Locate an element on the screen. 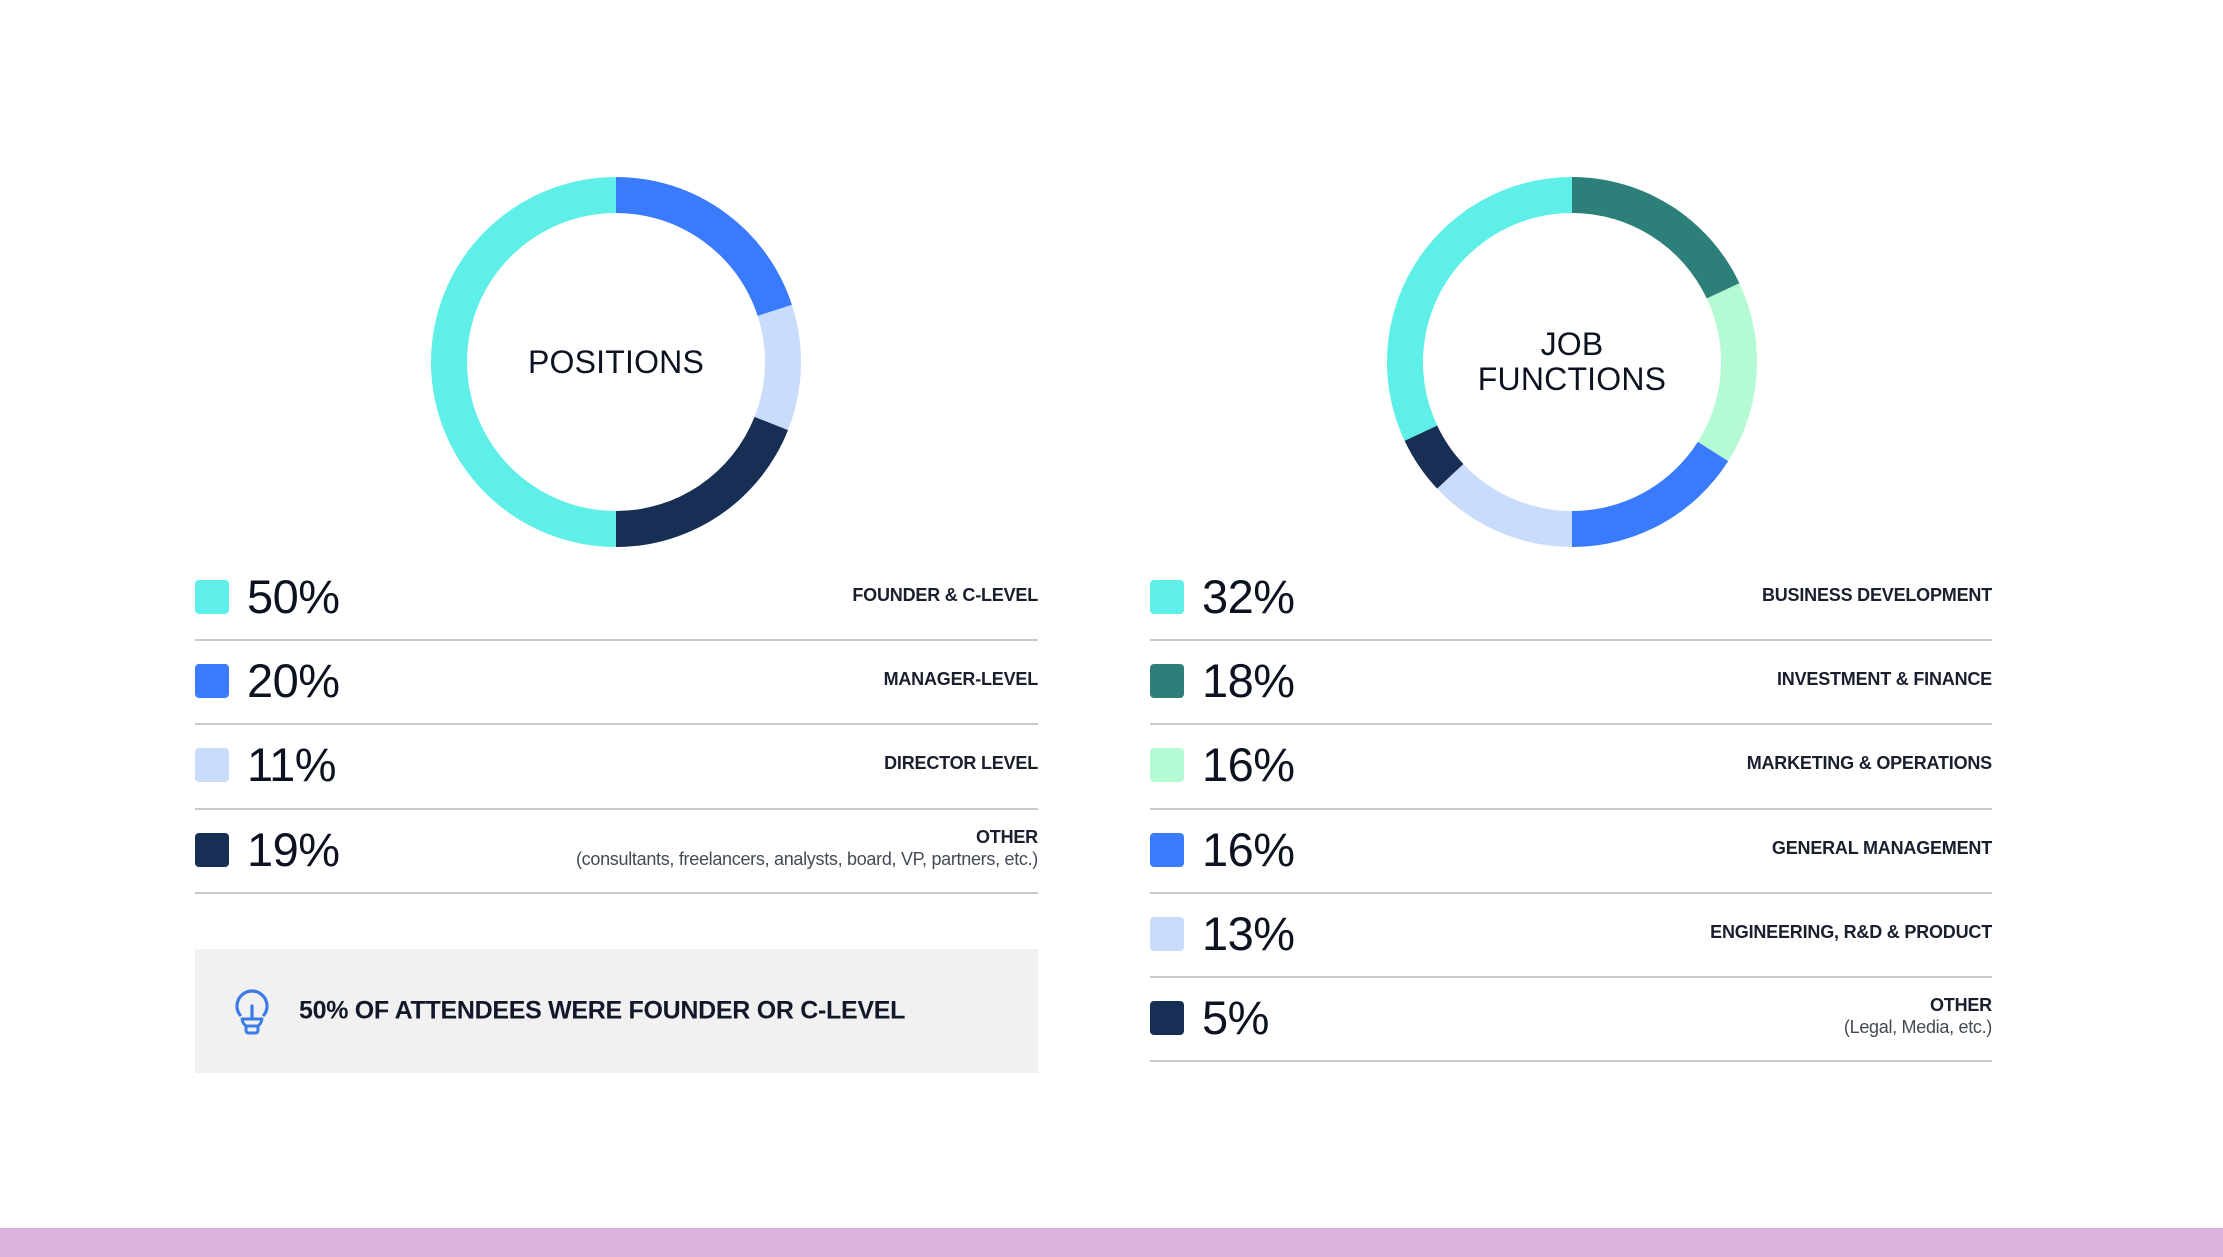  job-functions-donut-svg is located at coordinates (1572, 362).